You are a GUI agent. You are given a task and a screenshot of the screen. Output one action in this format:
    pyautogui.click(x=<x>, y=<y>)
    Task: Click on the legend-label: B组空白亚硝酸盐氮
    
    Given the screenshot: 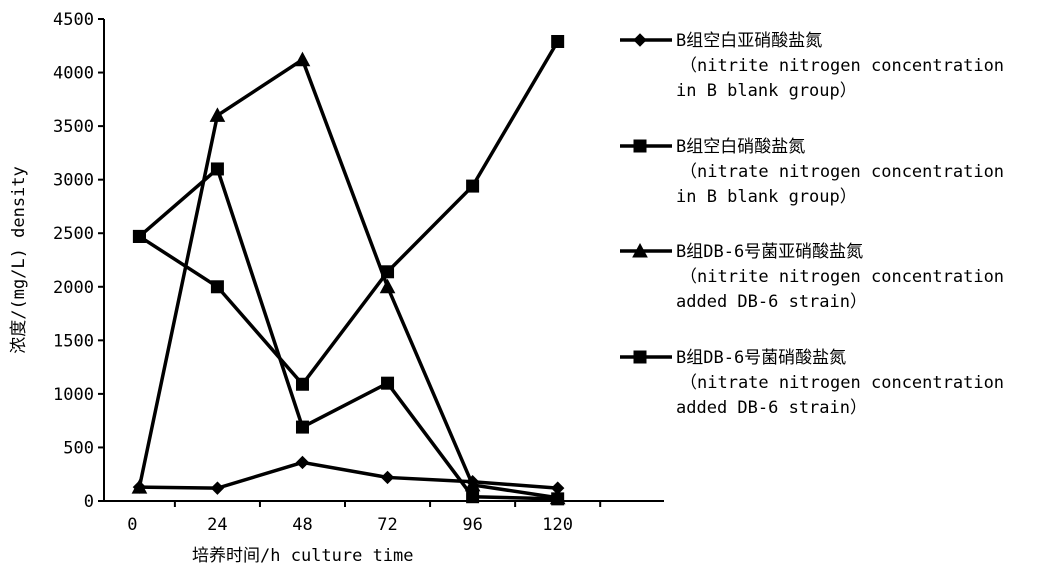 What is the action you would take?
    pyautogui.click(x=749, y=41)
    